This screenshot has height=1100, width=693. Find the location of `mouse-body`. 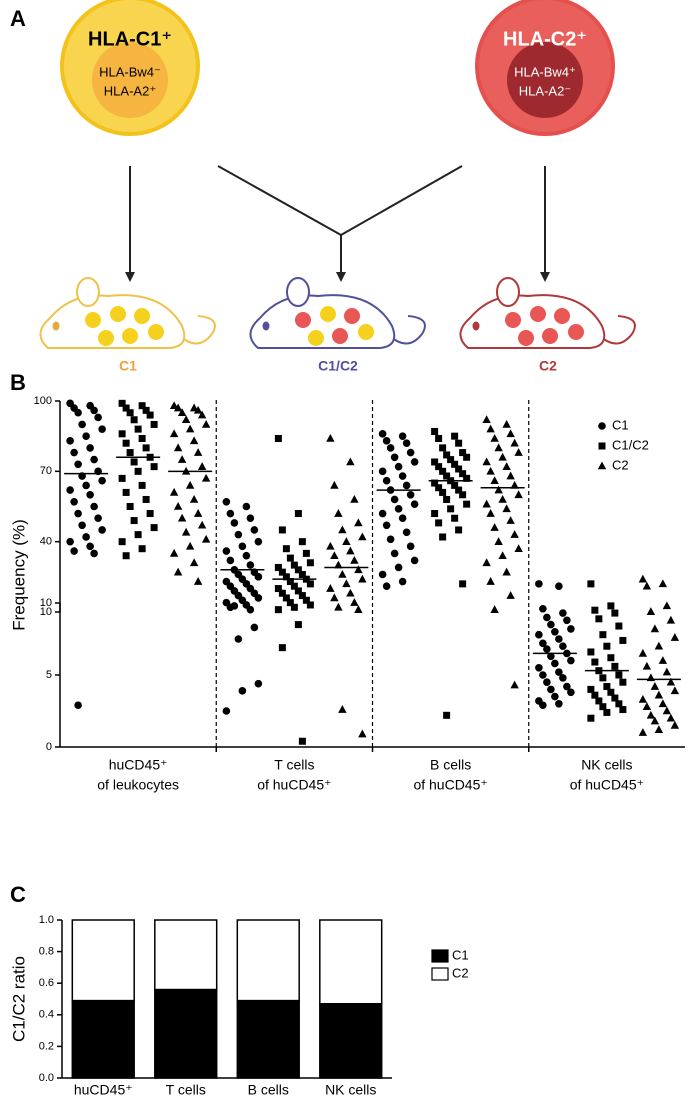

mouse-body is located at coordinates (532, 321).